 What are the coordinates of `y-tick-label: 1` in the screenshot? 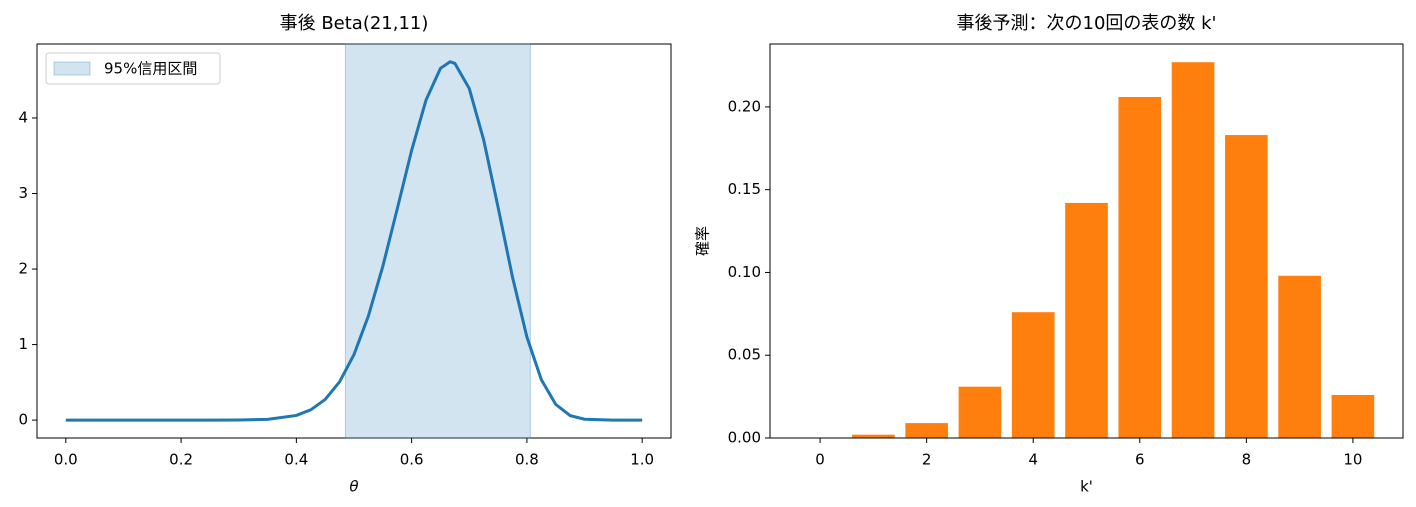 It's located at (23, 344).